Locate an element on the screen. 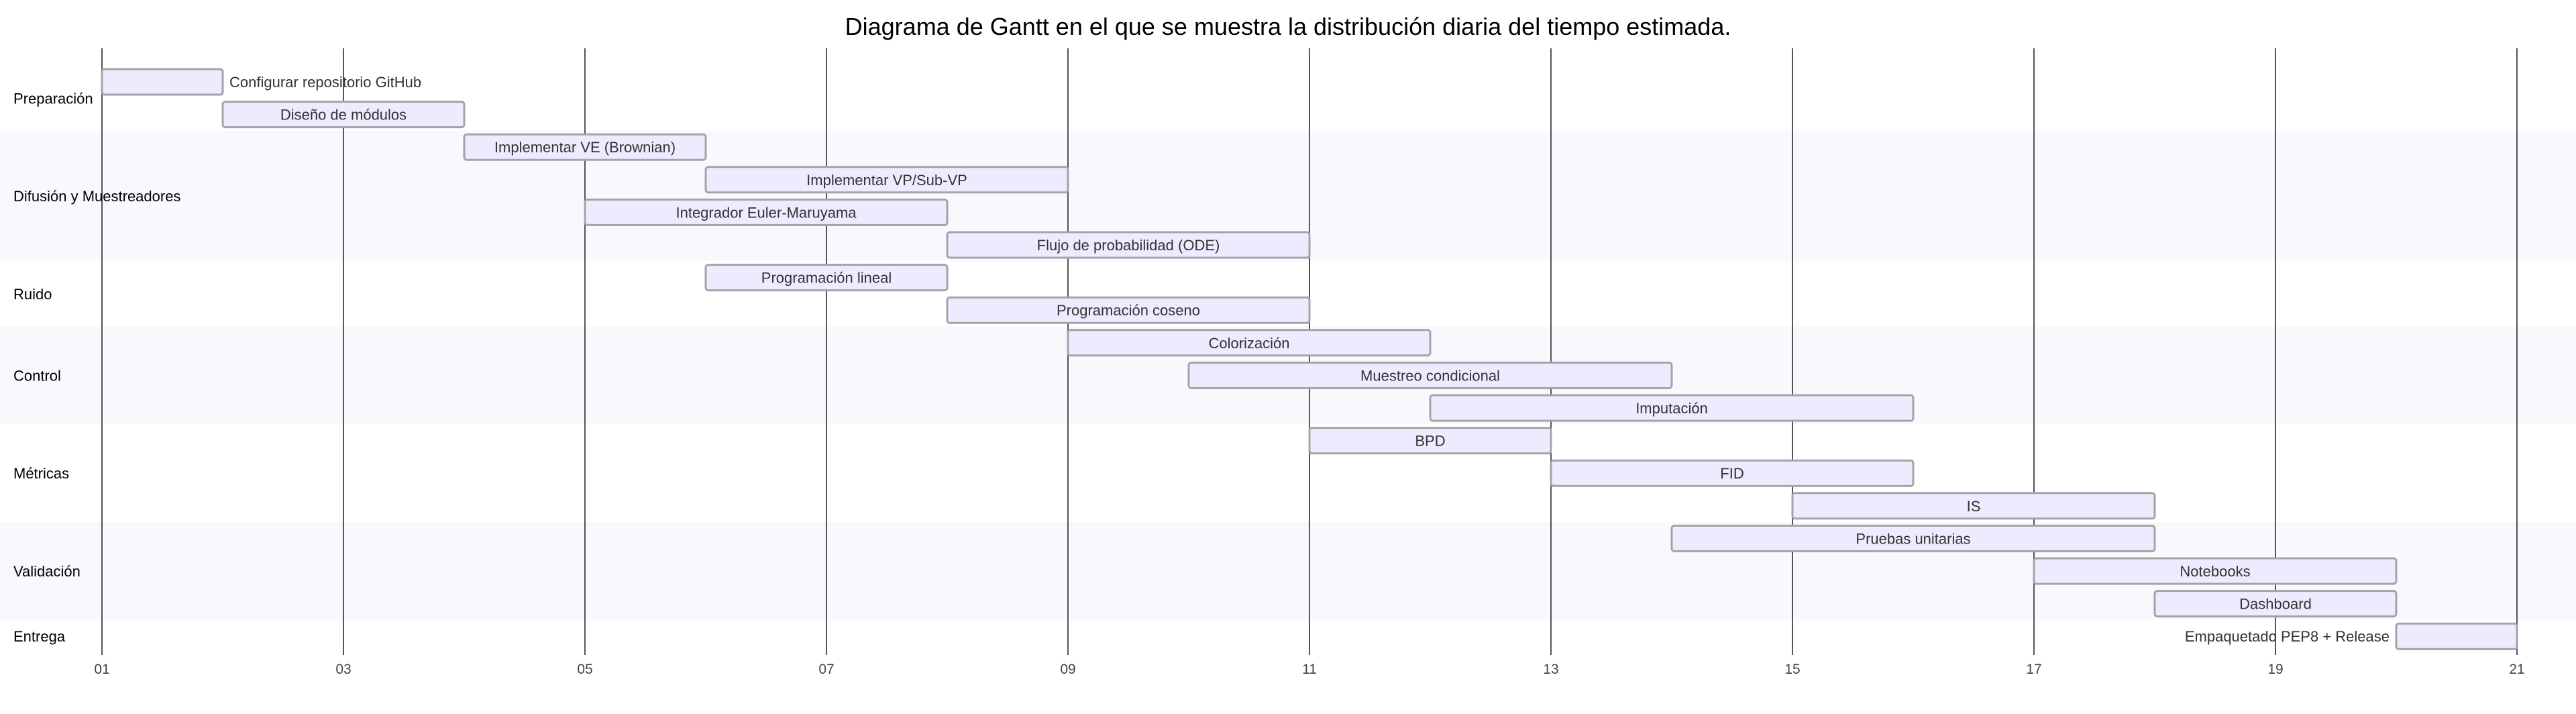 The image size is (2576, 714). task-label: FID is located at coordinates (1731, 473).